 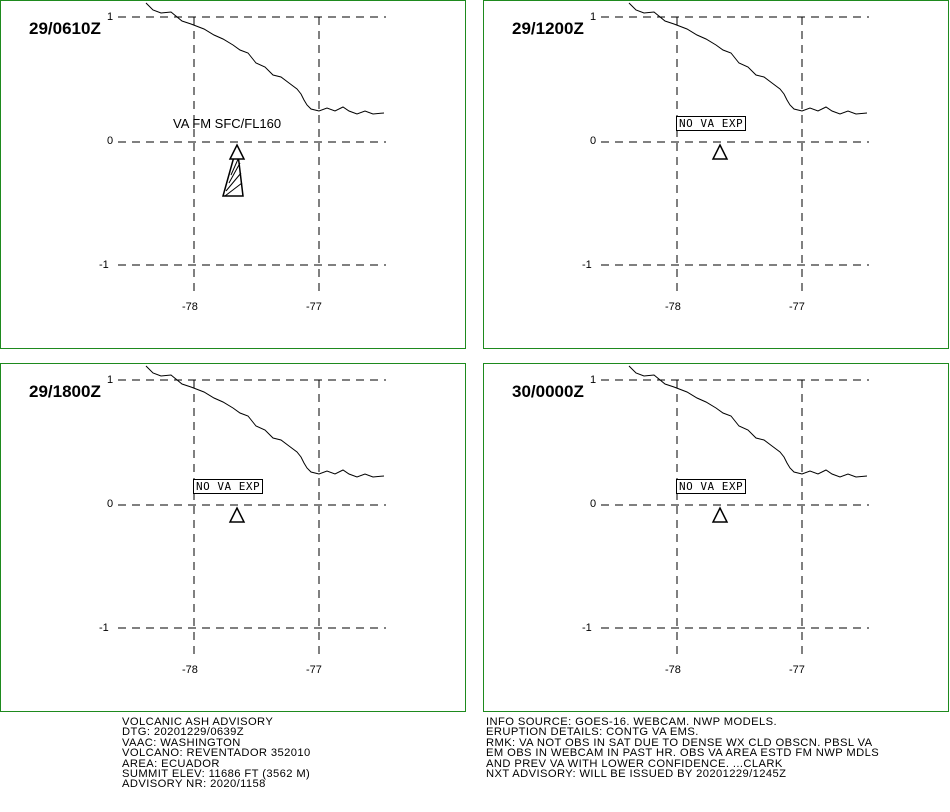 I want to click on advisory-volcano: VOLCANO: REVENTADOR 352010, so click(x=216, y=753).